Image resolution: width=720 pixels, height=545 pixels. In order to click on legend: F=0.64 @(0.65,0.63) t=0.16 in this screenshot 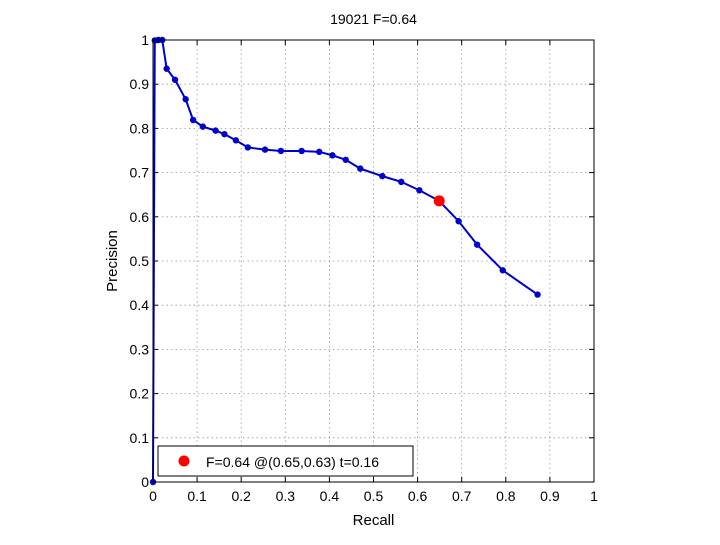, I will do `click(285, 461)`.